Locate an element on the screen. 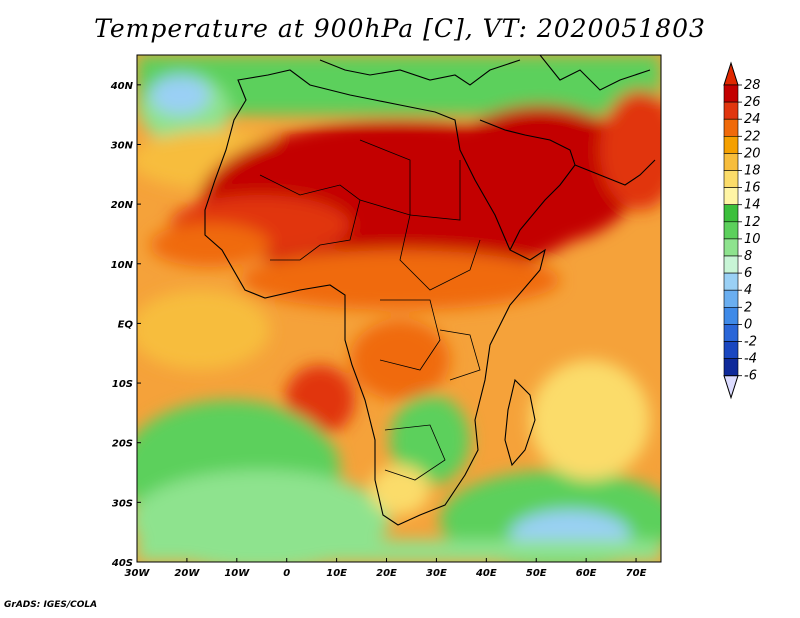 Image resolution: width=800 pixels, height=618 pixels. colorbar-top-arrow is located at coordinates (731, 73).